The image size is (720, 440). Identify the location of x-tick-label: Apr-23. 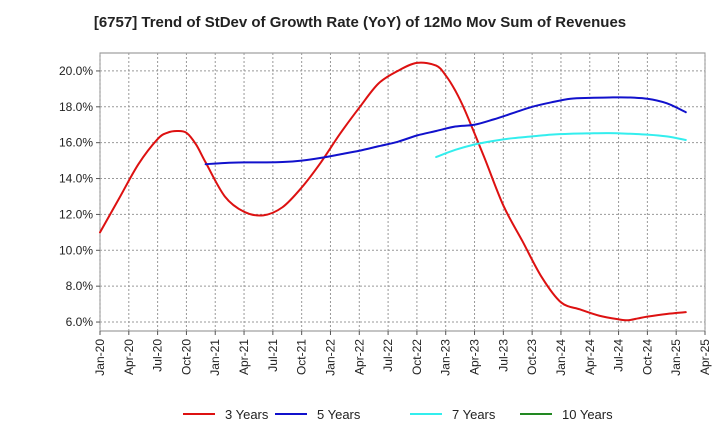
(475, 357).